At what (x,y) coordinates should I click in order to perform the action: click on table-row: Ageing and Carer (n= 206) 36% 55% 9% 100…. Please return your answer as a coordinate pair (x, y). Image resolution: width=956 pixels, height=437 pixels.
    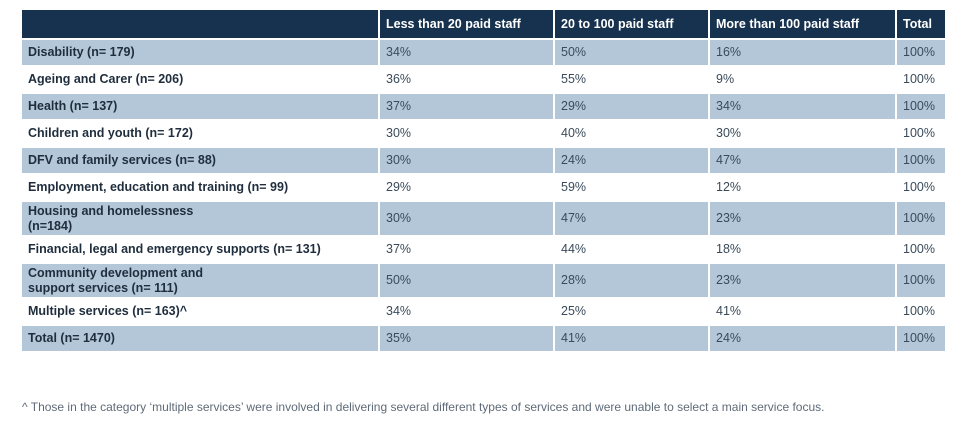
    Looking at the image, I should click on (483, 79).